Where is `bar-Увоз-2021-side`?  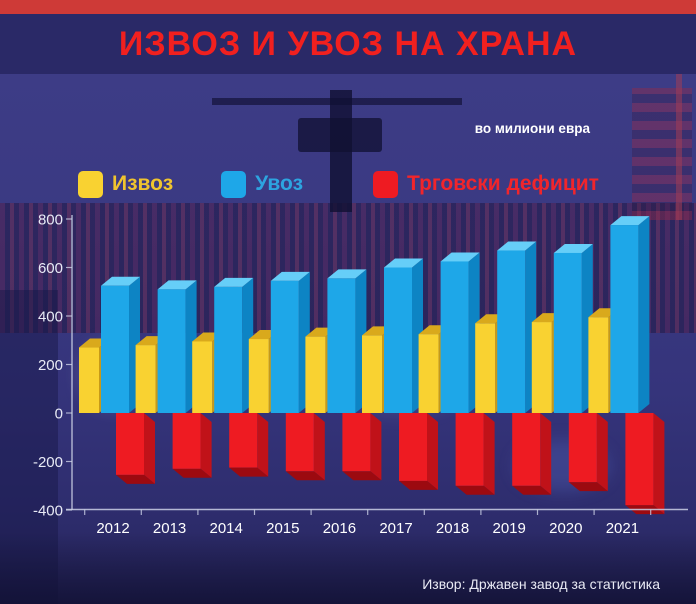
bar-Увоз-2021-side is located at coordinates (644, 314).